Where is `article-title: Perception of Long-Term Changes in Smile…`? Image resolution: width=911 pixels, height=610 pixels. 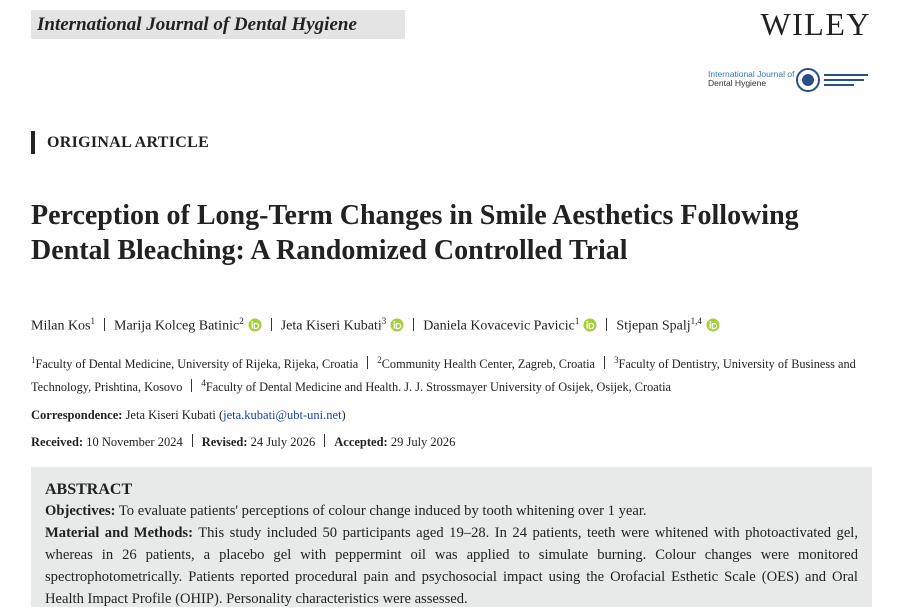
article-title: Perception of Long-Term Changes in Smile… is located at coordinates (415, 233).